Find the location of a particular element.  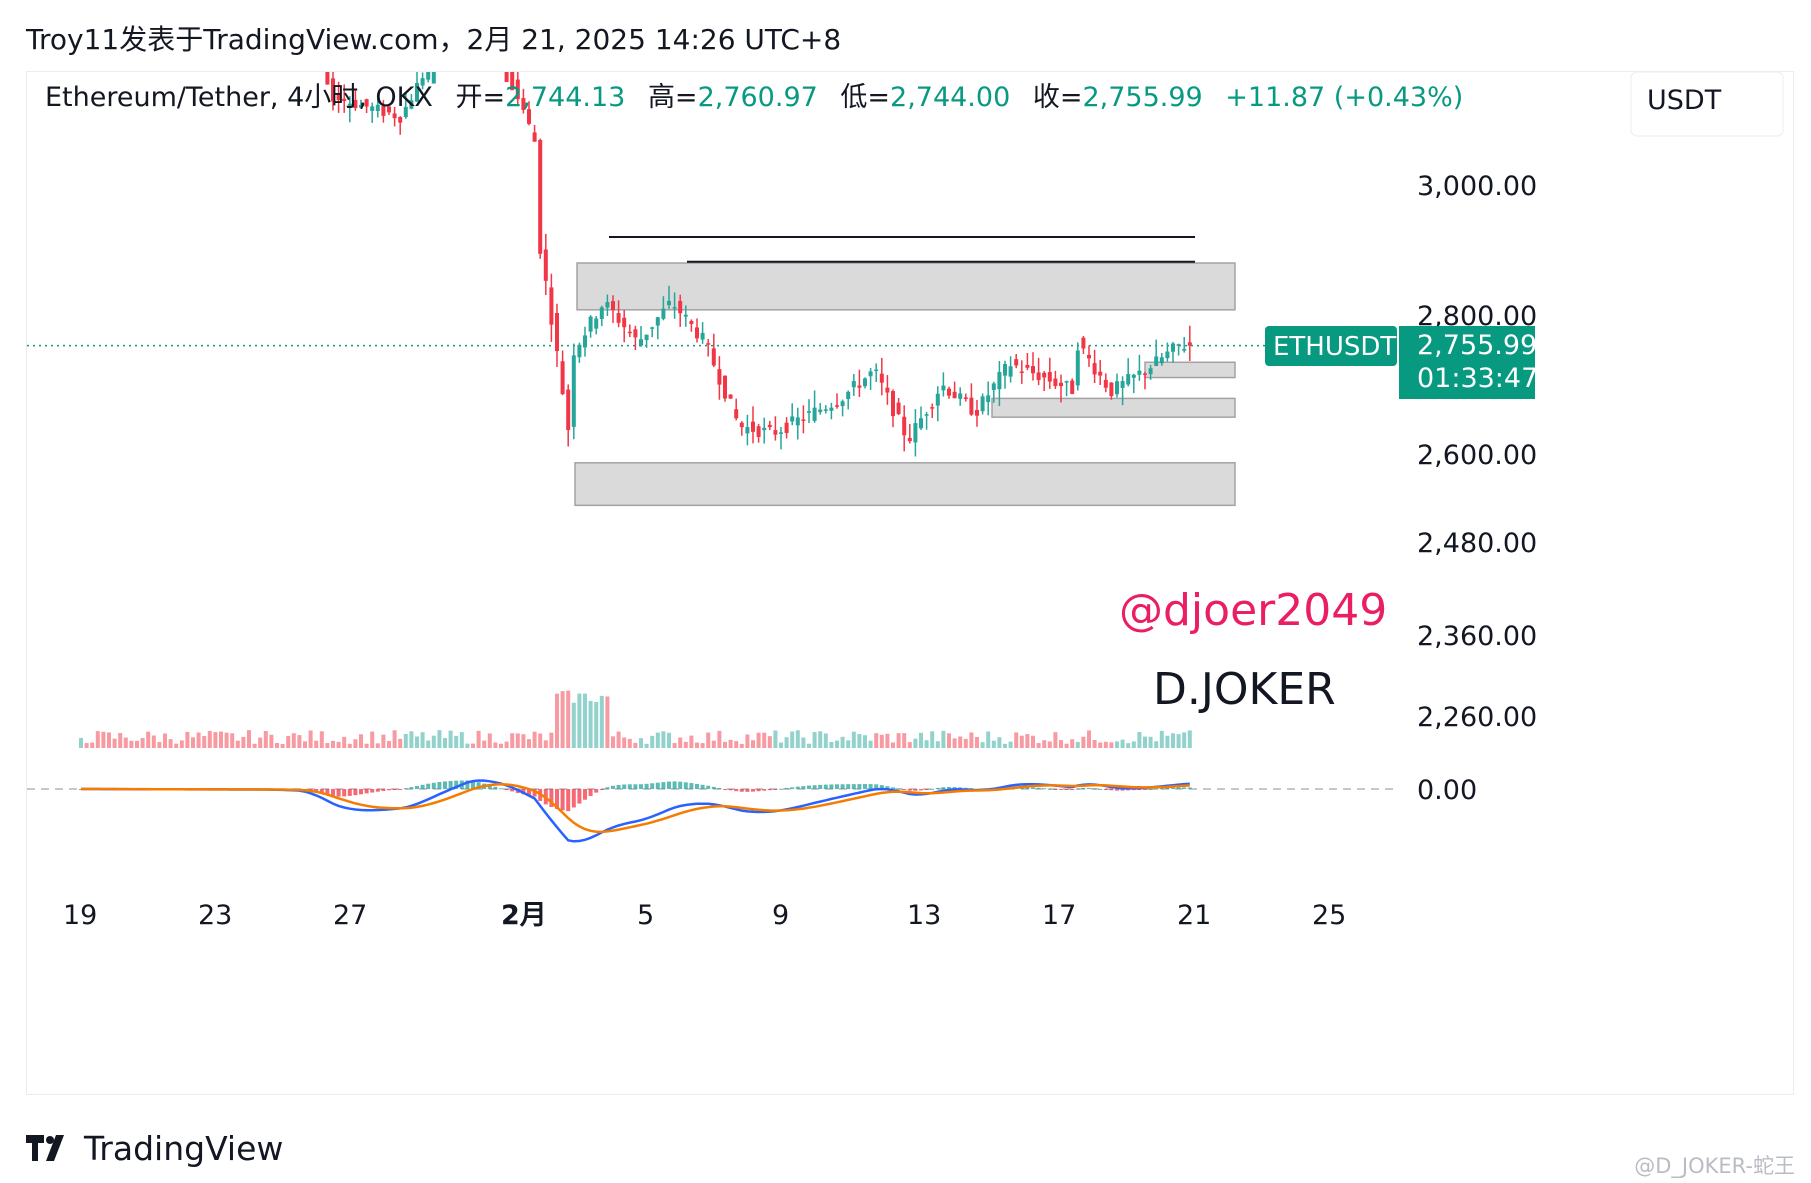

price-tag-countdown: 01:33:47 is located at coordinates (1477, 378).